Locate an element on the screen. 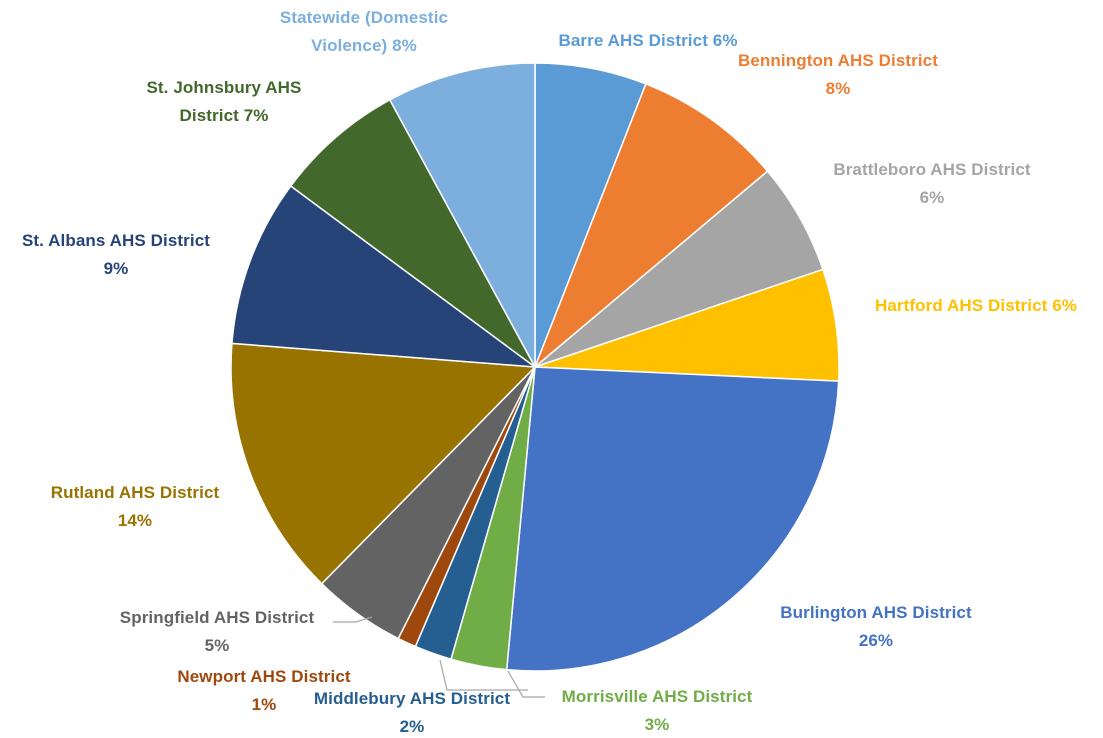 Image resolution: width=1103 pixels, height=738 pixels. data-label-line: Springfield AHS District is located at coordinates (217, 617).